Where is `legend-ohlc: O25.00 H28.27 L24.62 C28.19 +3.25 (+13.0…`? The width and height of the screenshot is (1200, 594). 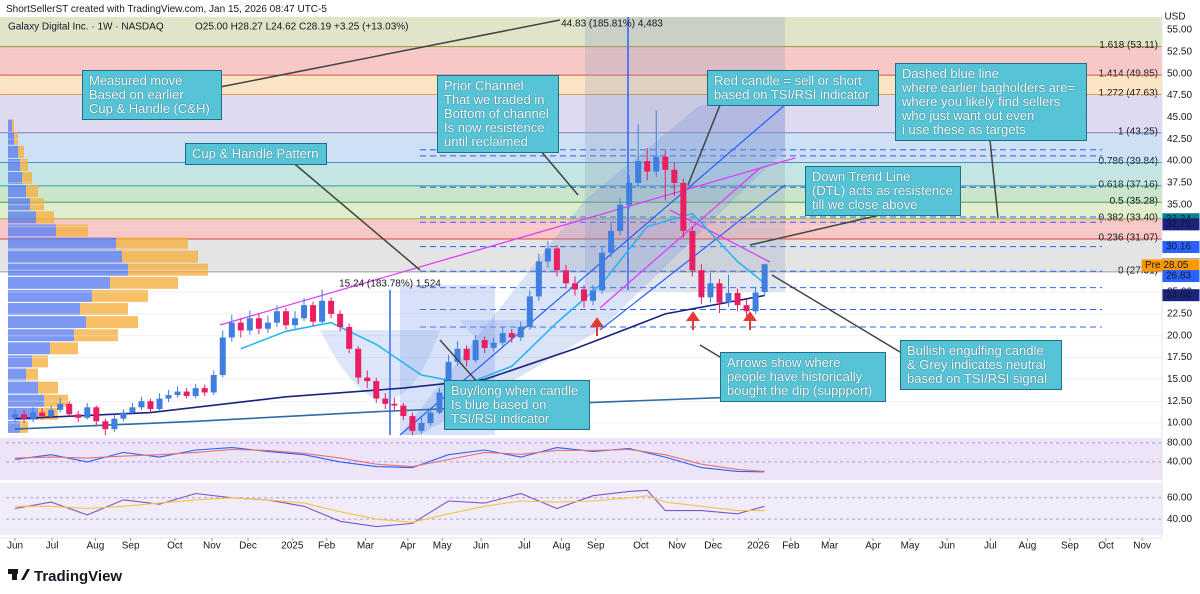
legend-ohlc: O25.00 H28.27 L24.62 C28.19 +3.25 (+13.0… is located at coordinates (302, 27).